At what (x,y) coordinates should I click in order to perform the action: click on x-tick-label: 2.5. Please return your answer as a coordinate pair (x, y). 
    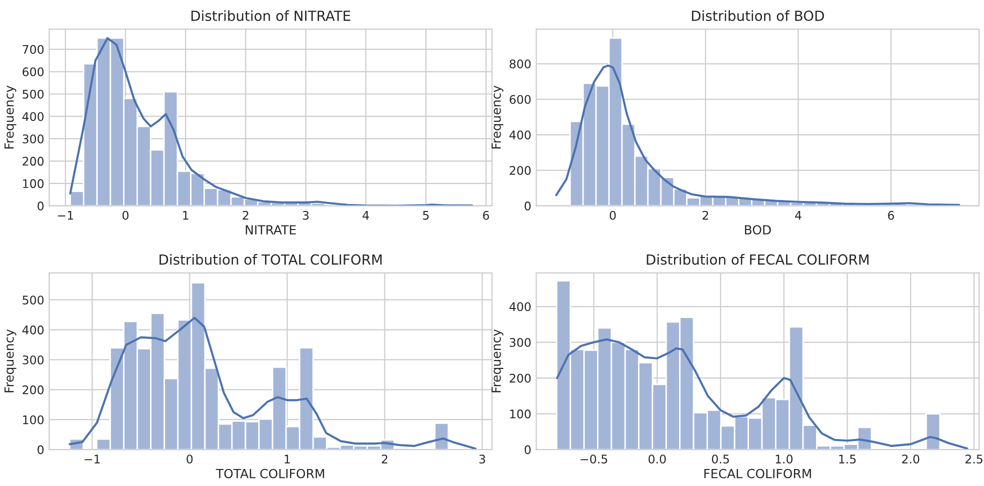
    Looking at the image, I should click on (973, 459).